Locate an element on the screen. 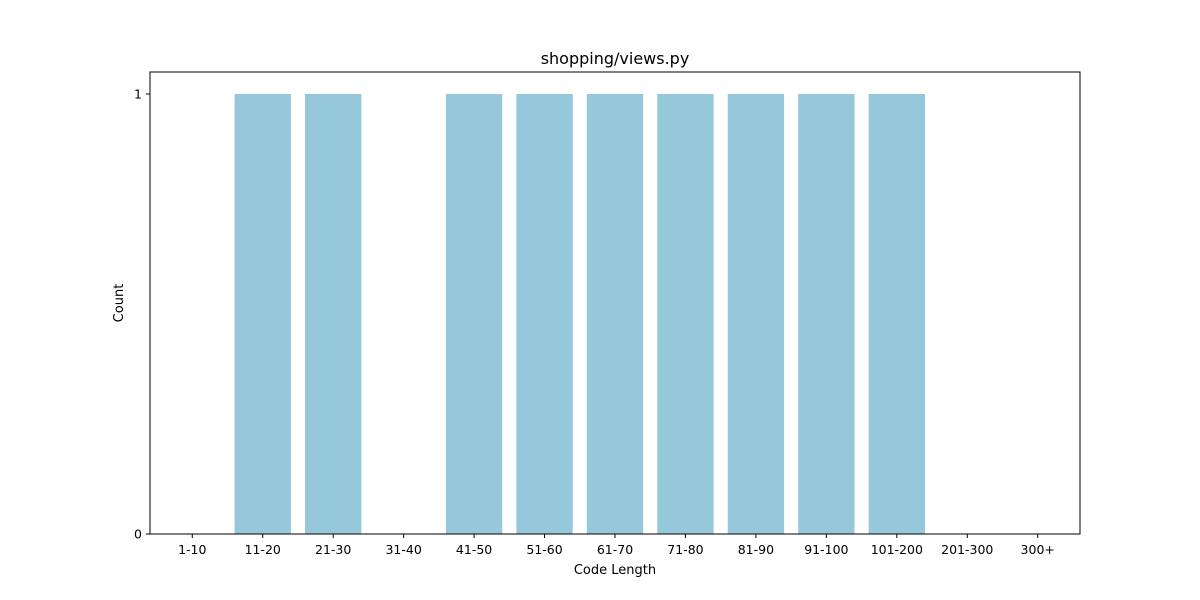  x-tick-label: 81-90 is located at coordinates (756, 549).